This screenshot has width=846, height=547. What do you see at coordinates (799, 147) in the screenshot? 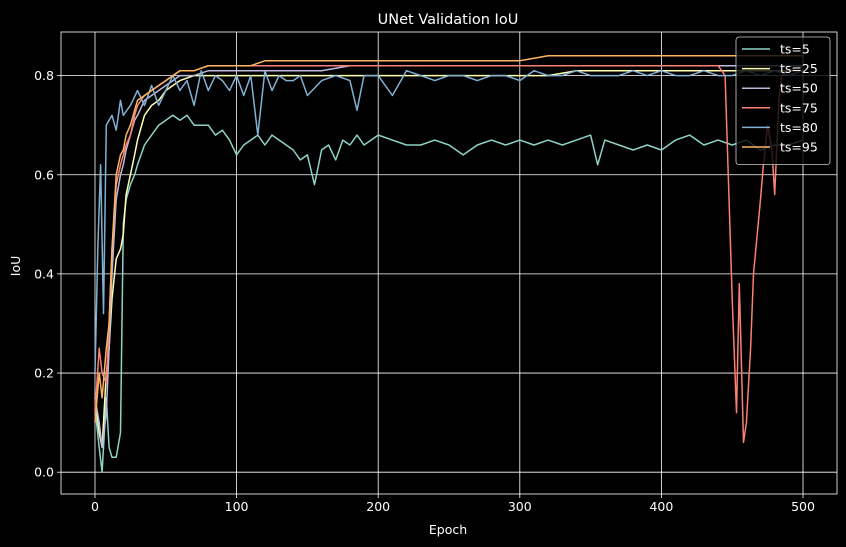
I see `legend-label: ts=95` at bounding box center [799, 147].